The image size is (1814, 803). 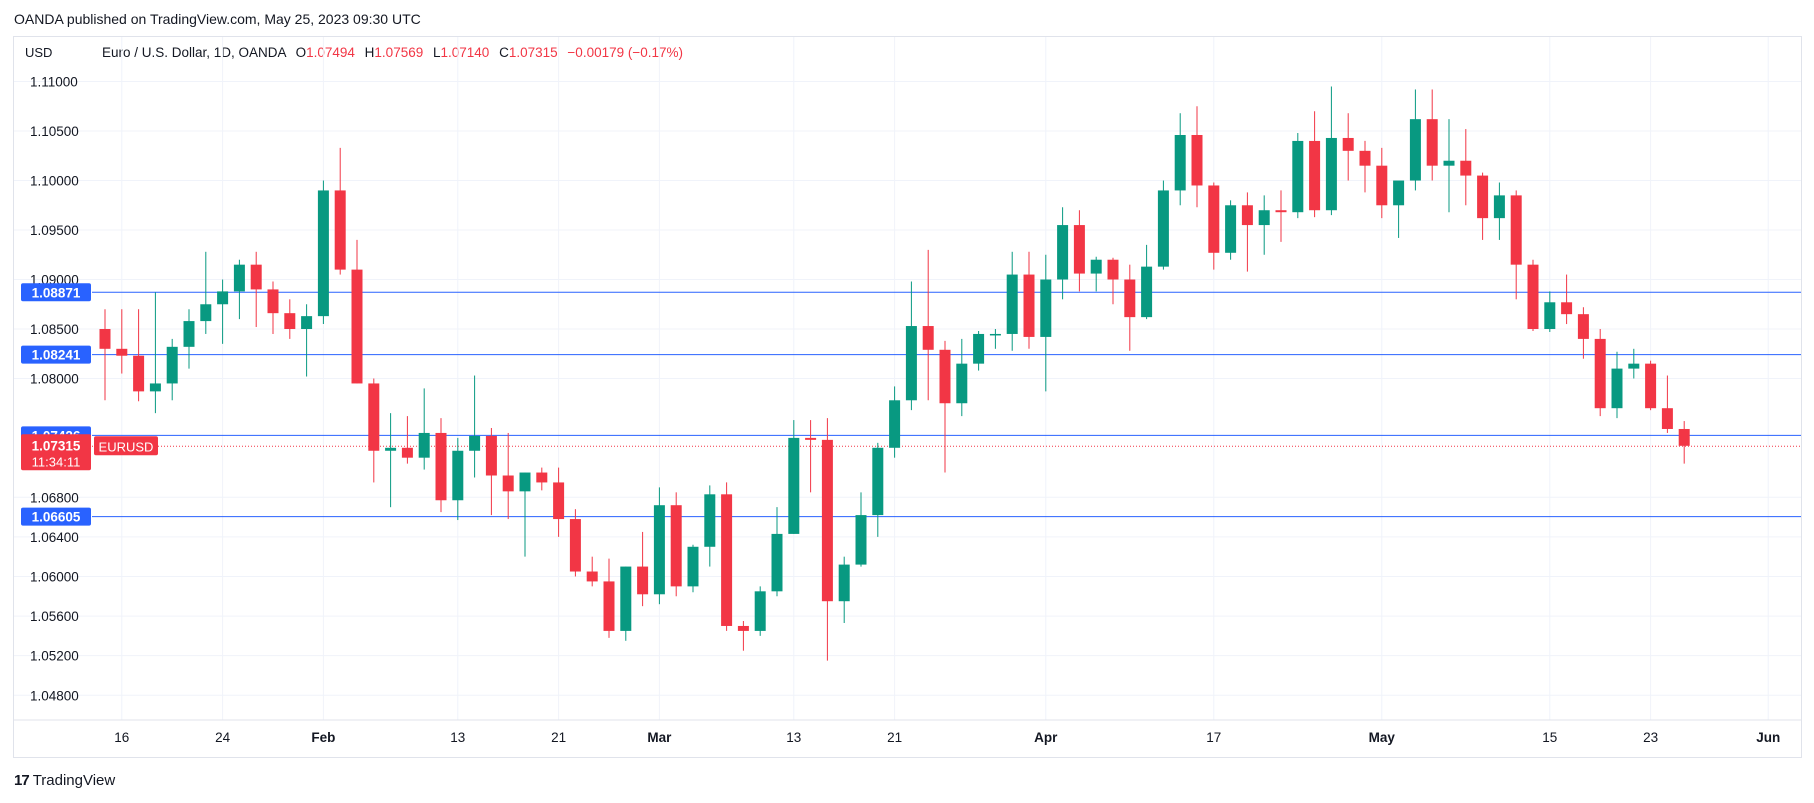 I want to click on tradingview-logo: 17 TradingView, so click(x=64, y=780).